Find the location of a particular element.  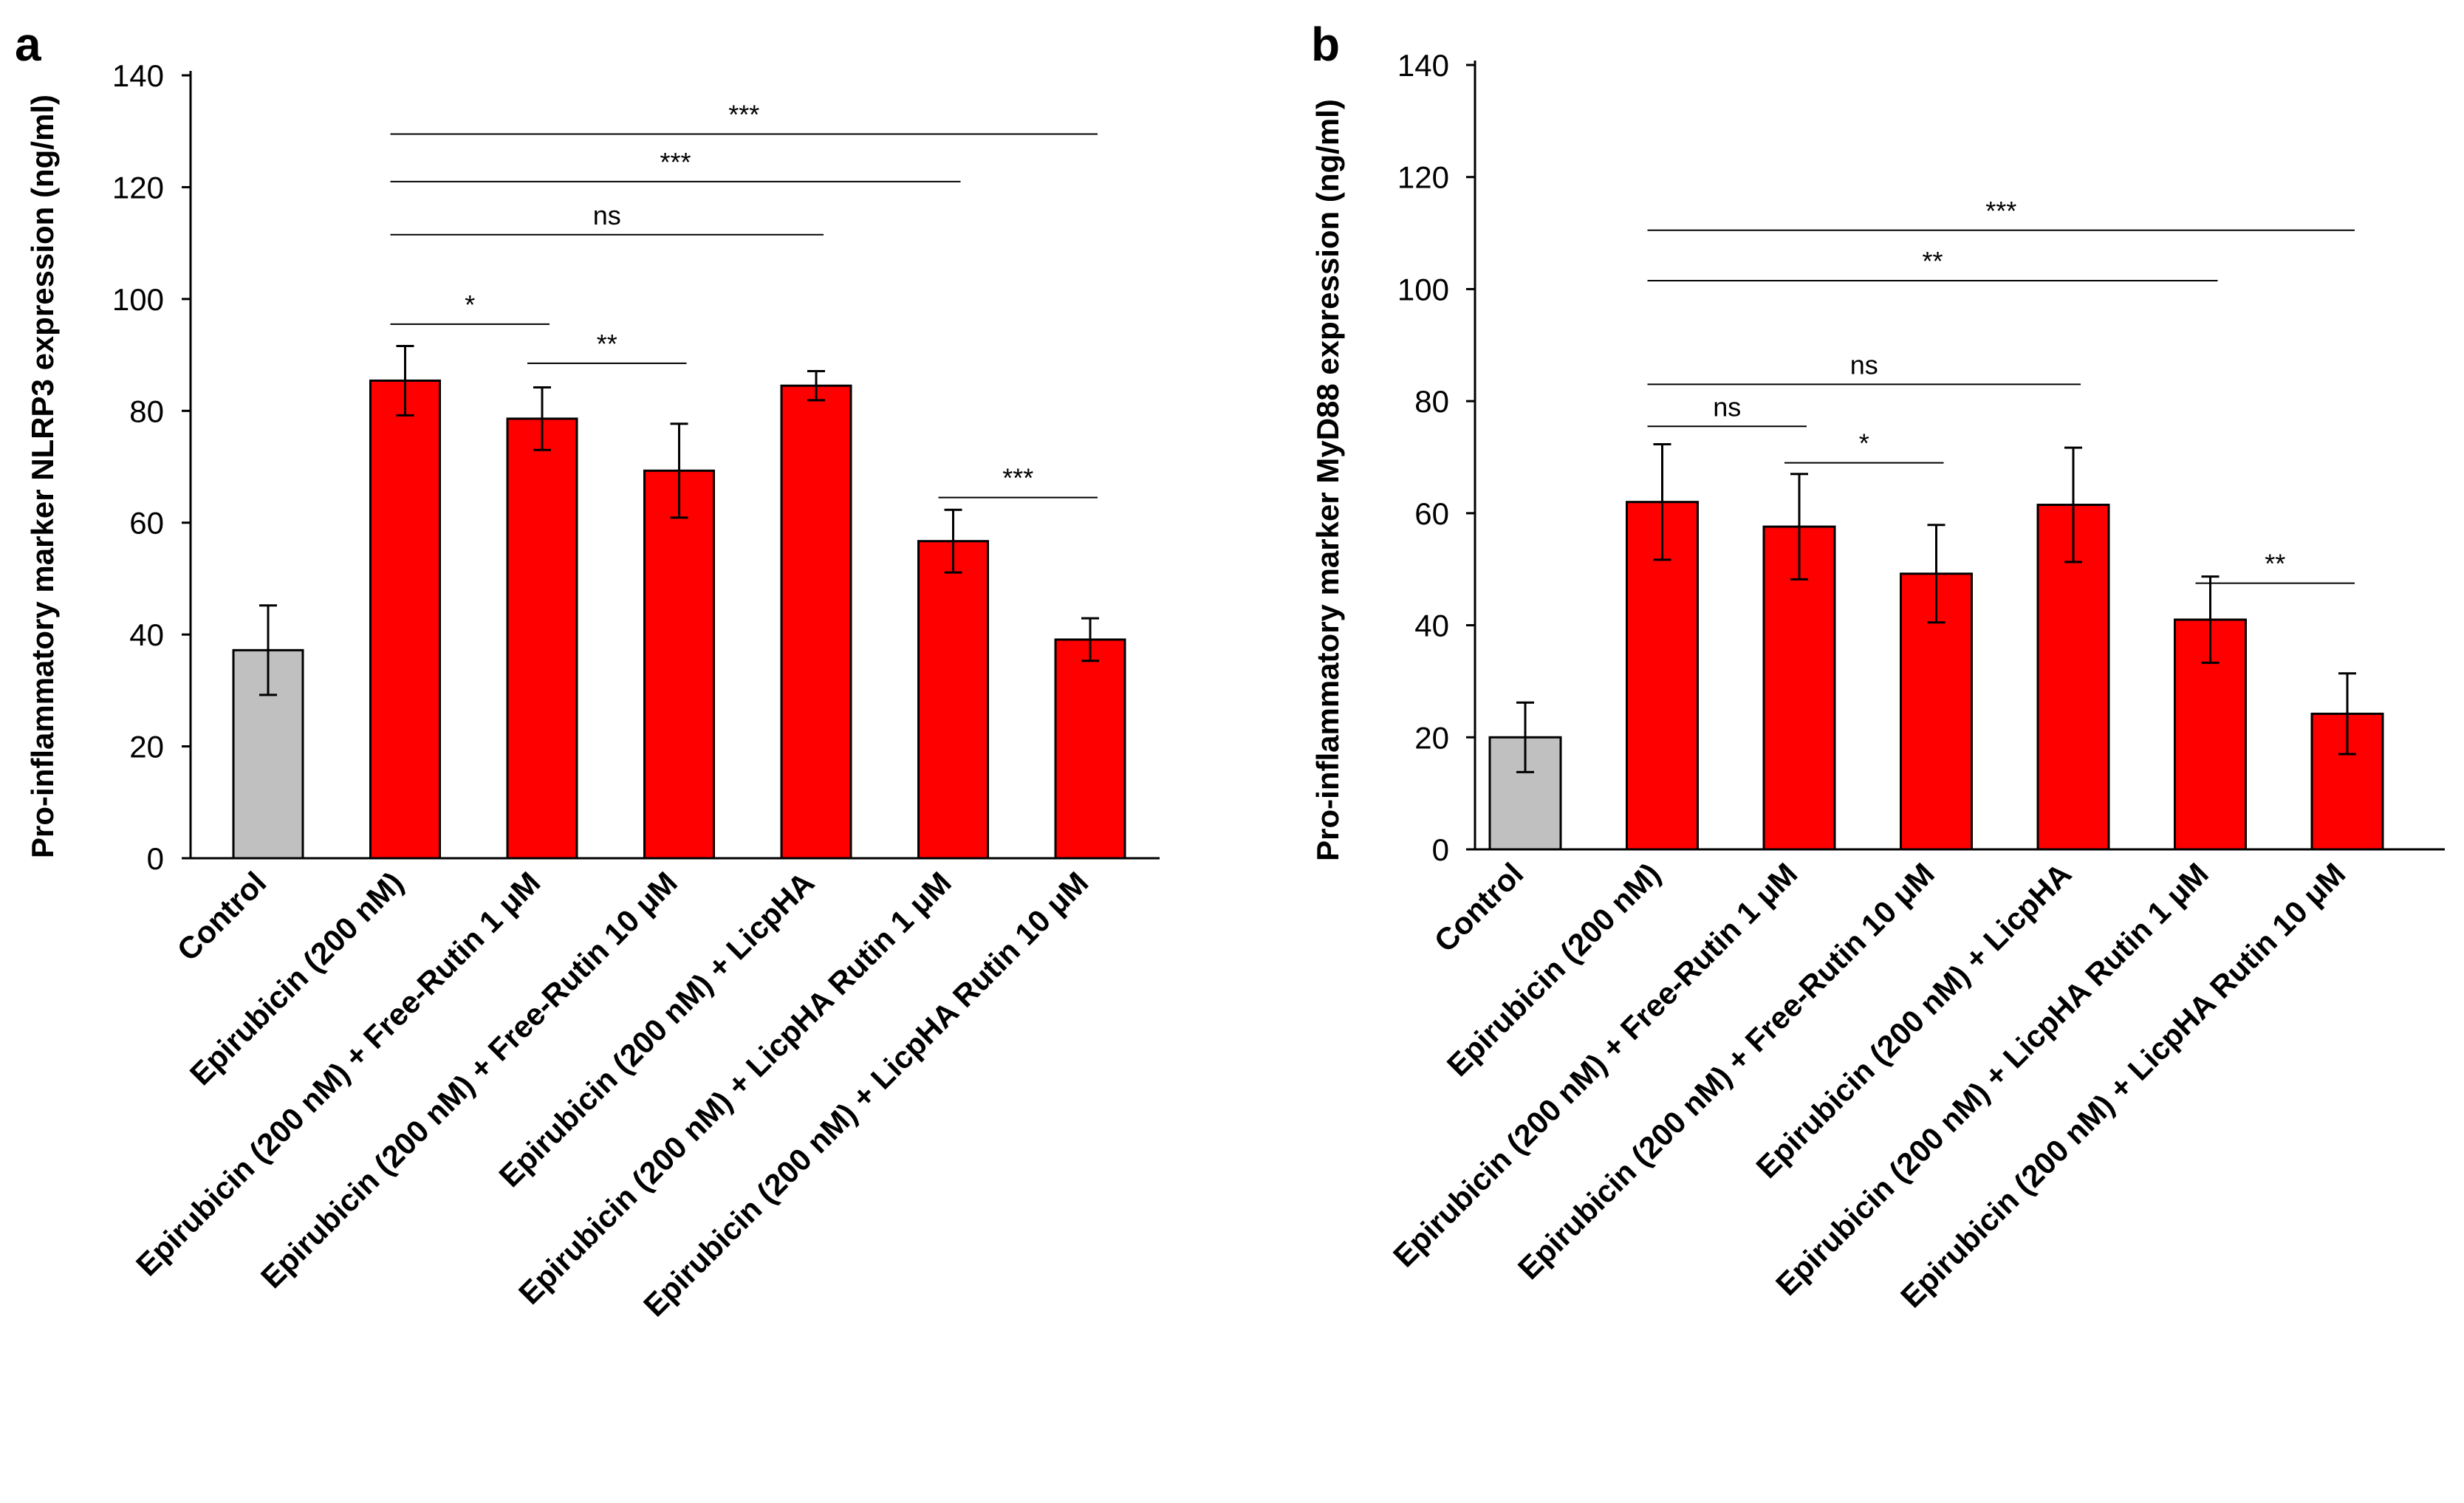

panel-b-category-label: Control is located at coordinates (1479, 908).